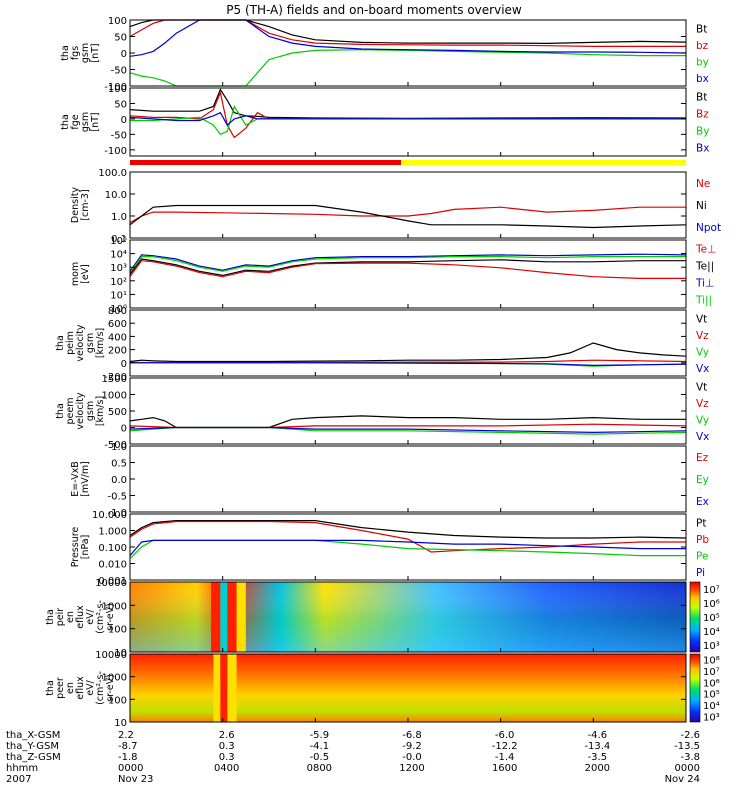 This screenshot has height=800, width=750. Describe the element at coordinates (118, 255) in the screenshot. I see `y-tick-label: 10⁴` at that location.